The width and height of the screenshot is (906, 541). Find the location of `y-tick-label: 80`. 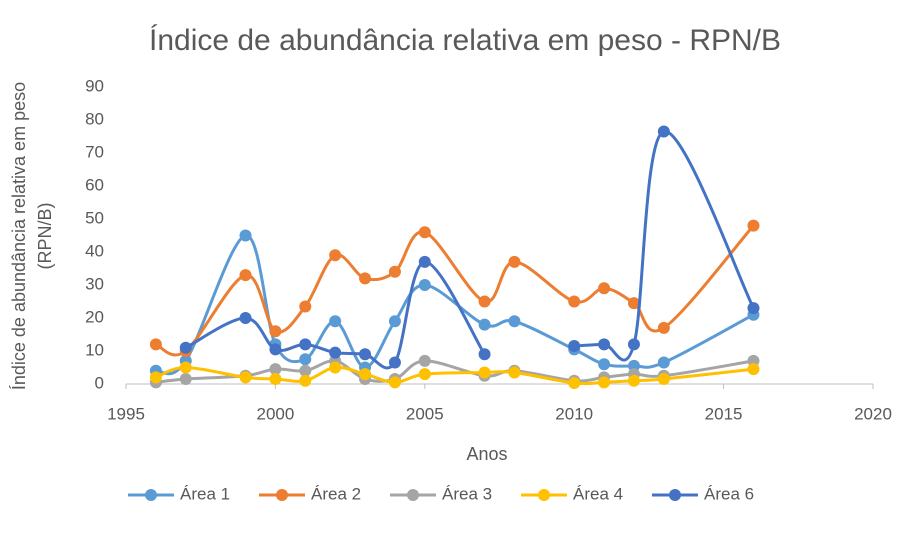

y-tick-label: 80 is located at coordinates (94, 118).